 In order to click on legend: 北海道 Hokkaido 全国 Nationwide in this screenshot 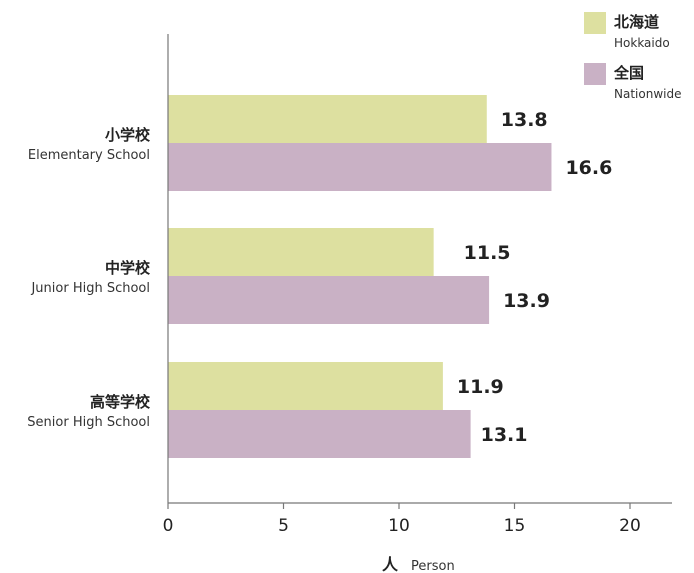, I will do `click(632, 56)`.